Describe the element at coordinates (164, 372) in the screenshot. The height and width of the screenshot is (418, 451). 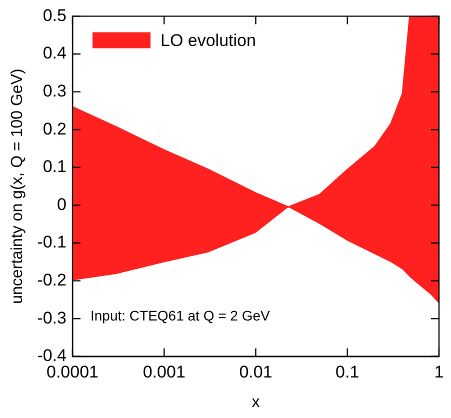
I see `x-tick-label: 0.001` at that location.